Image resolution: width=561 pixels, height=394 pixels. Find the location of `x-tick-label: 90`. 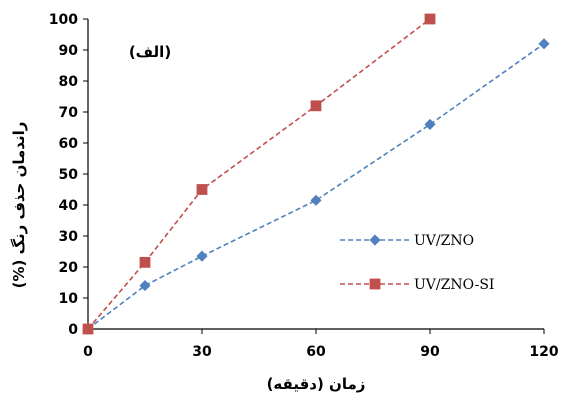

x-tick-label: 90 is located at coordinates (430, 352).